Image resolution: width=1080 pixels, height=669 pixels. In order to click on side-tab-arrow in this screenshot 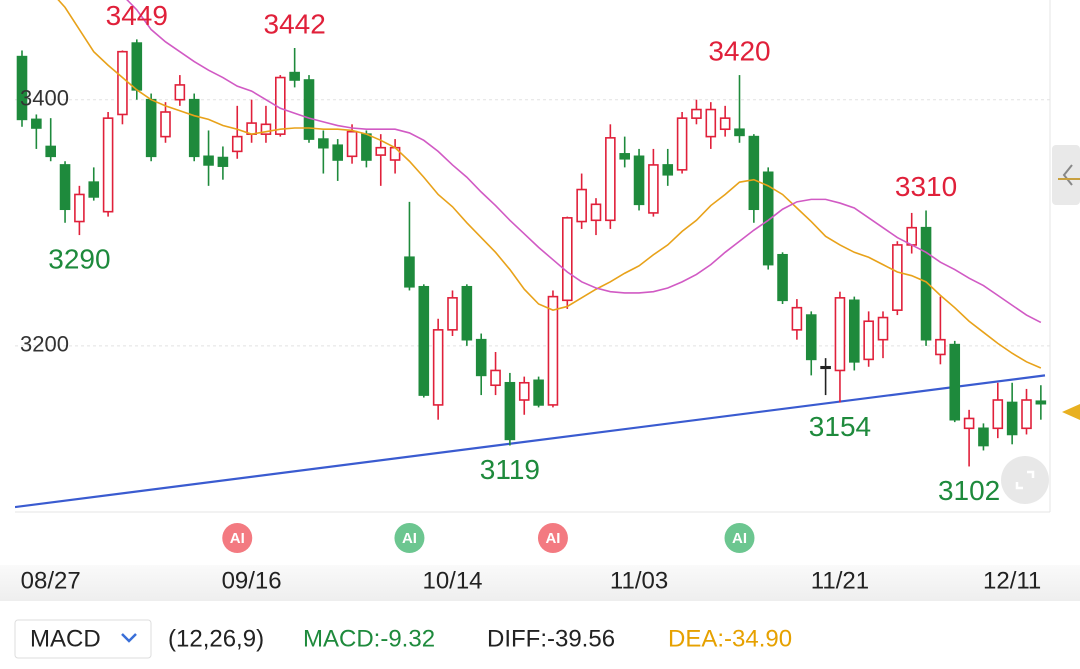, I will do `click(1067, 175)`.